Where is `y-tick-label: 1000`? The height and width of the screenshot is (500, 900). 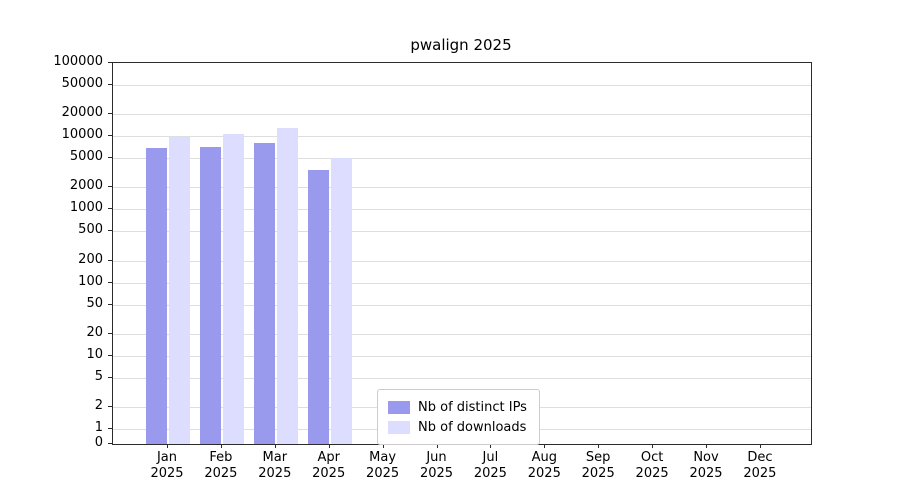
y-tick-label: 1000 is located at coordinates (86, 208).